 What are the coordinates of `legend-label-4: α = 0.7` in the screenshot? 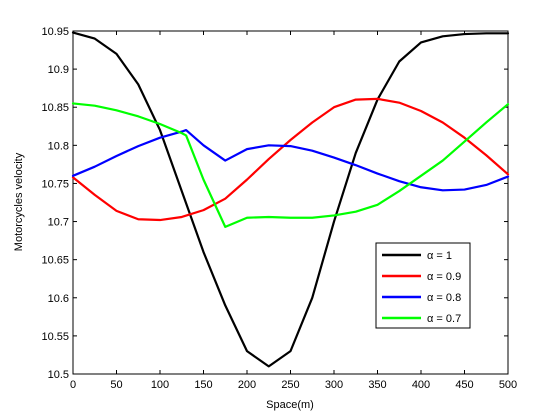 It's located at (444, 319).